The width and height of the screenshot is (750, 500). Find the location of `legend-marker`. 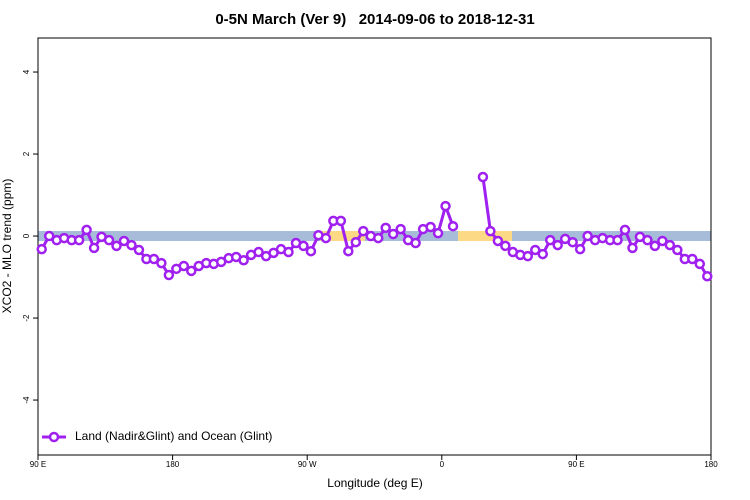

legend-marker is located at coordinates (54, 437).